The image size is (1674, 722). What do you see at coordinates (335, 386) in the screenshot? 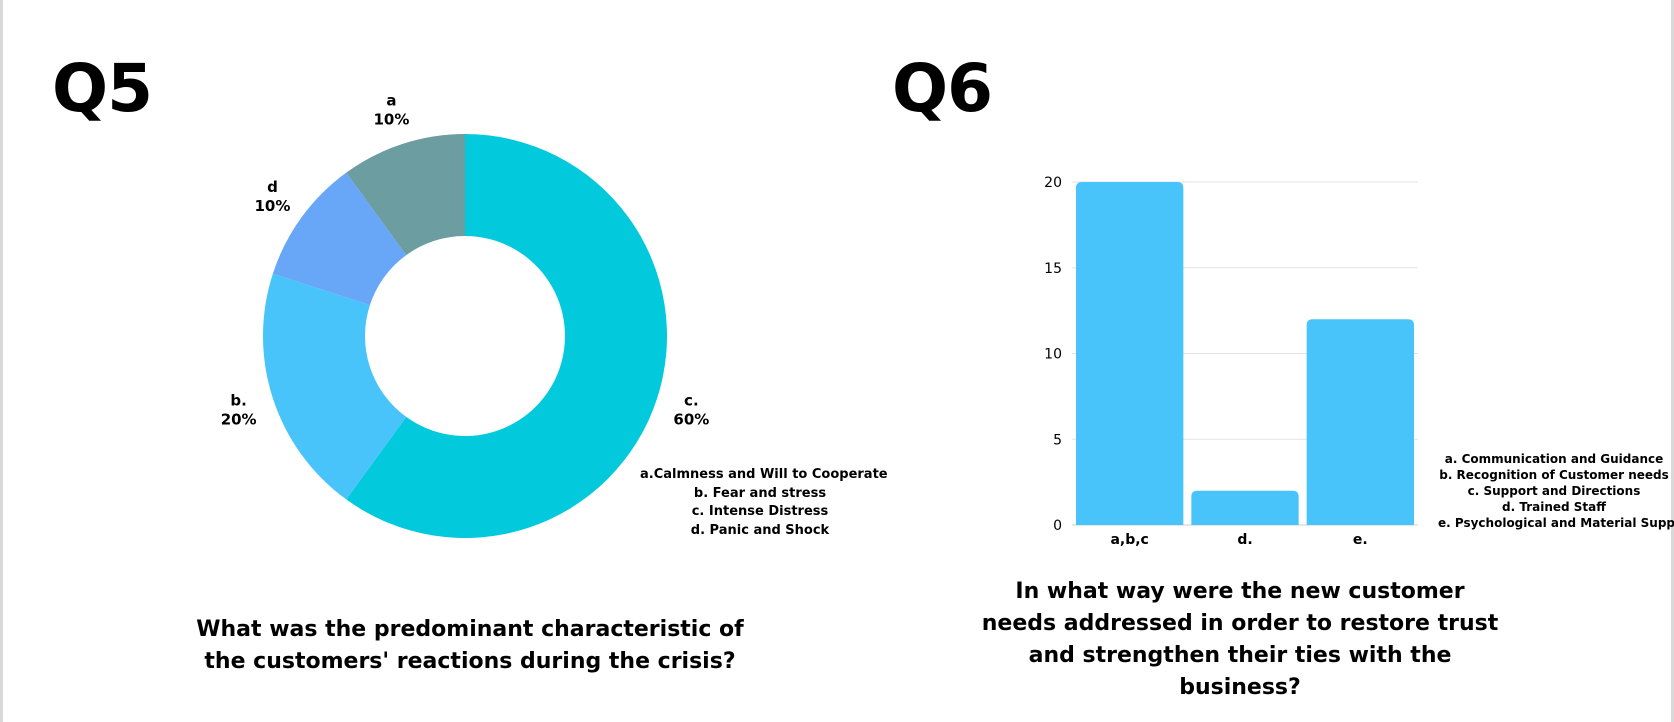
I see `pie-slice-b` at bounding box center [335, 386].